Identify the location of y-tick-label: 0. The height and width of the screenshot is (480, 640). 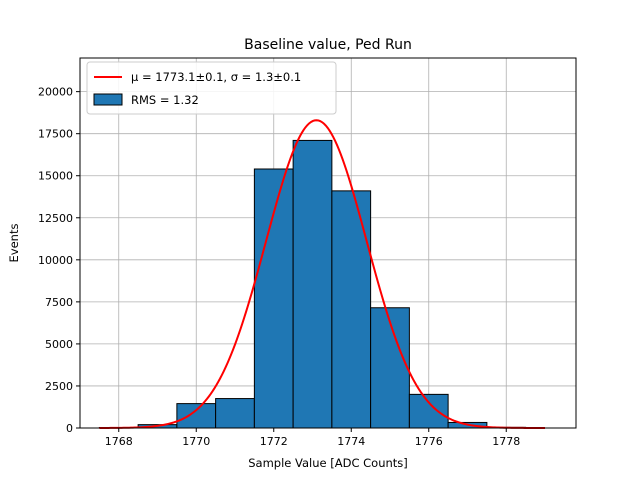
(69, 428).